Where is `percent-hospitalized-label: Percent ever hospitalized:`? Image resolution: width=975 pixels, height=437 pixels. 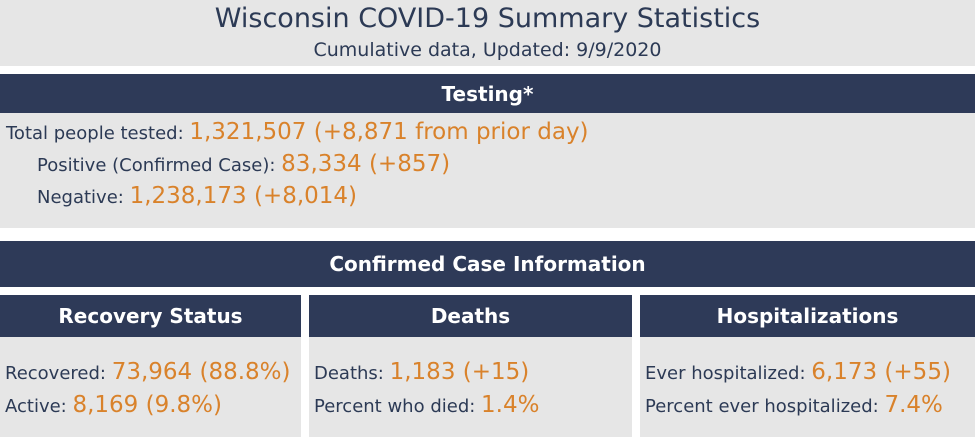
percent-hospitalized-label: Percent ever hospitalized: is located at coordinates (765, 406).